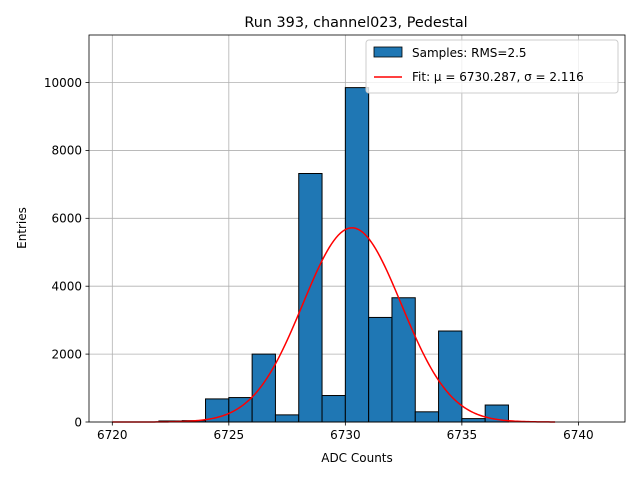  Describe the element at coordinates (357, 458) in the screenshot. I see `x-axis-label: ADC Counts` at that location.